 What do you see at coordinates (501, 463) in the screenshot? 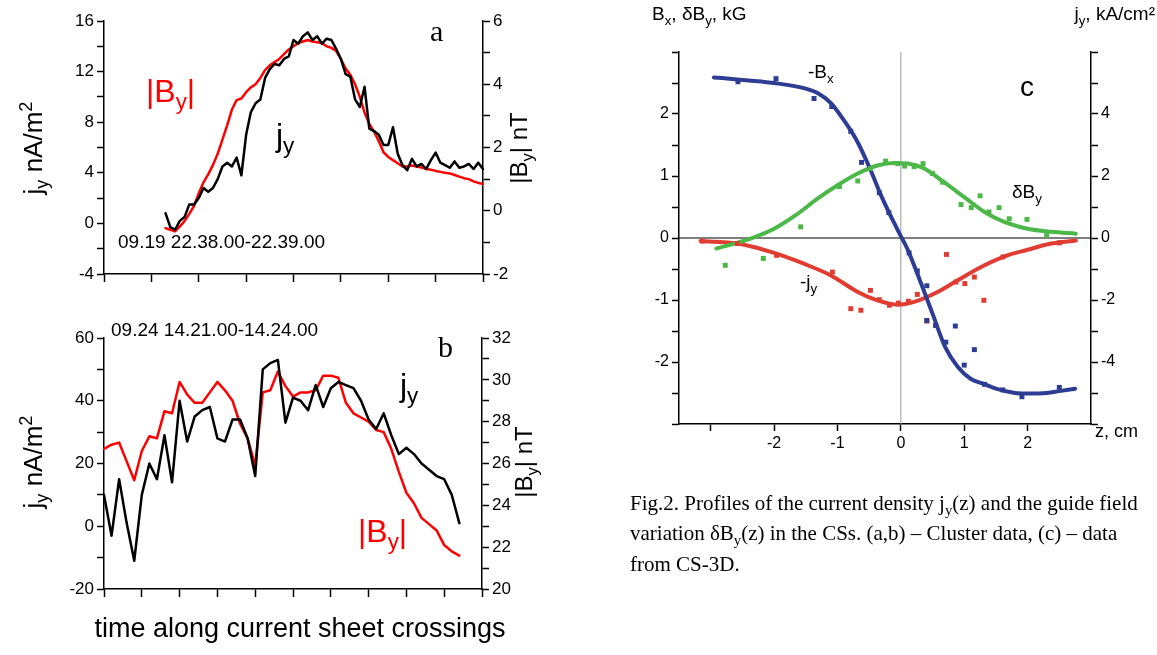
I see `y2-tick-label: 26` at bounding box center [501, 463].